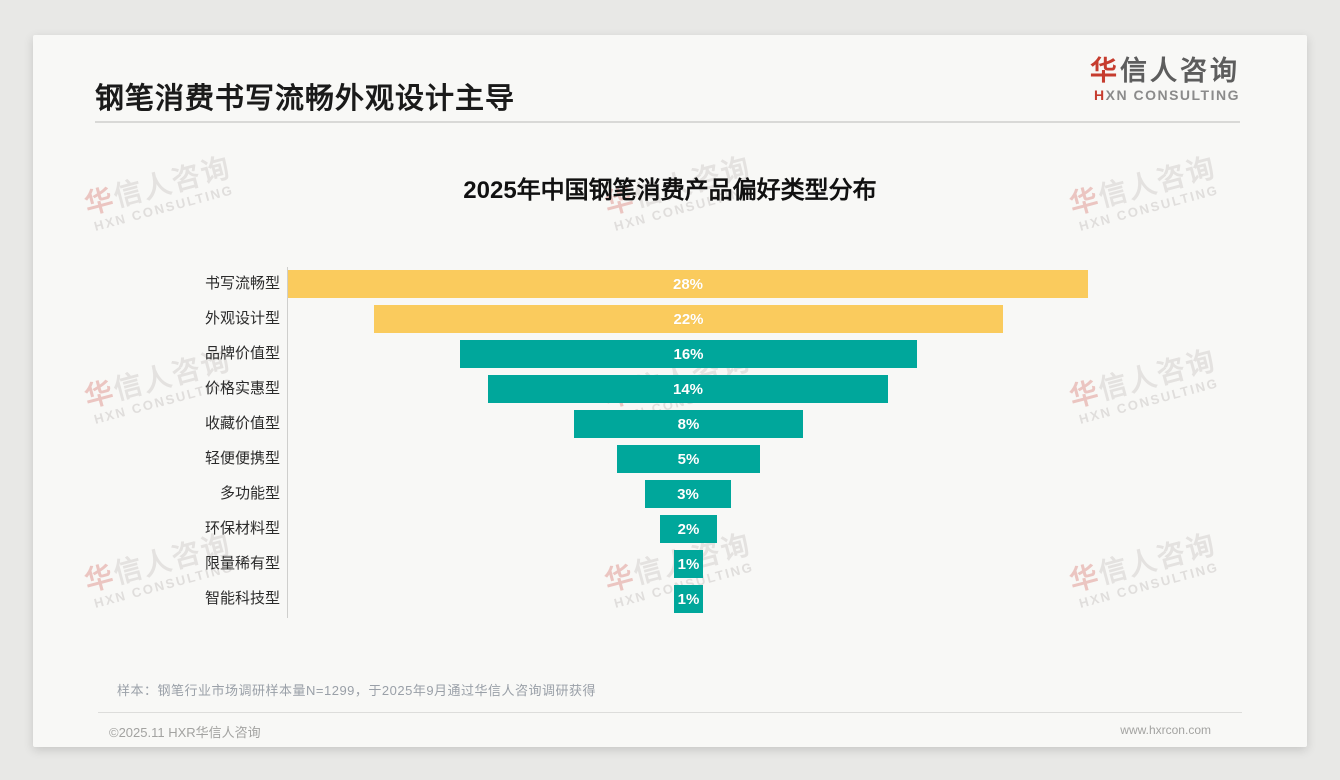 Image resolution: width=1340 pixels, height=780 pixels. I want to click on funnel-bar: 22%, so click(688, 319).